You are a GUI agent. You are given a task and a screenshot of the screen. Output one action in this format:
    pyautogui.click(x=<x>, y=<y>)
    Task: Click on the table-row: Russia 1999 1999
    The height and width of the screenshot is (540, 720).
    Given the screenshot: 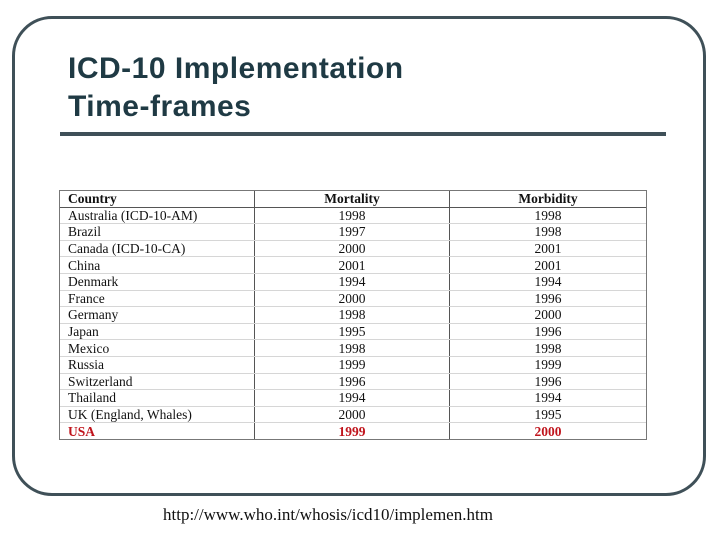 What is the action you would take?
    pyautogui.click(x=353, y=365)
    